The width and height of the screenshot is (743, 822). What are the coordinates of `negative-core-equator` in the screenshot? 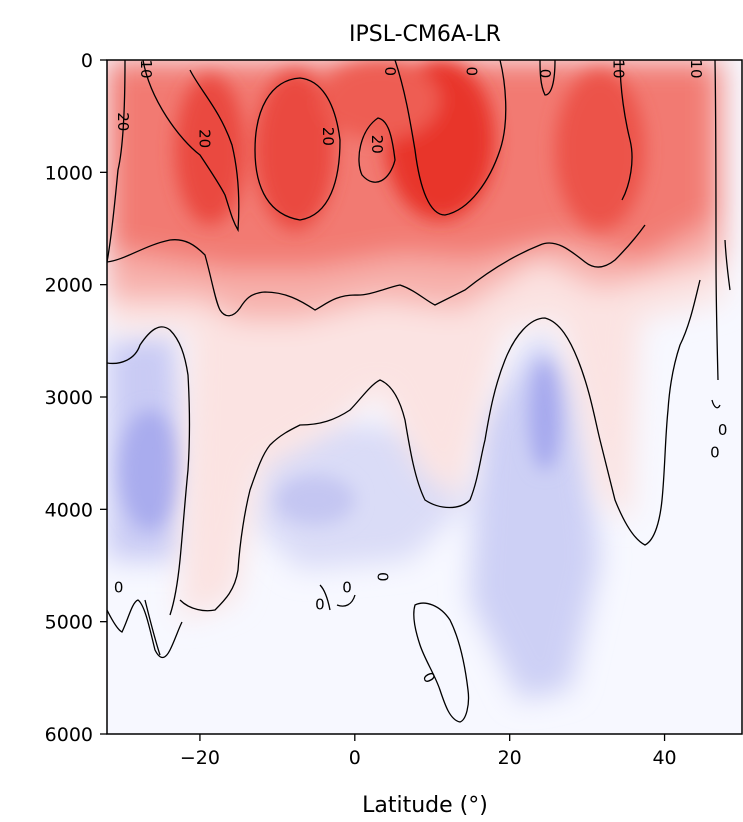 It's located at (315, 500).